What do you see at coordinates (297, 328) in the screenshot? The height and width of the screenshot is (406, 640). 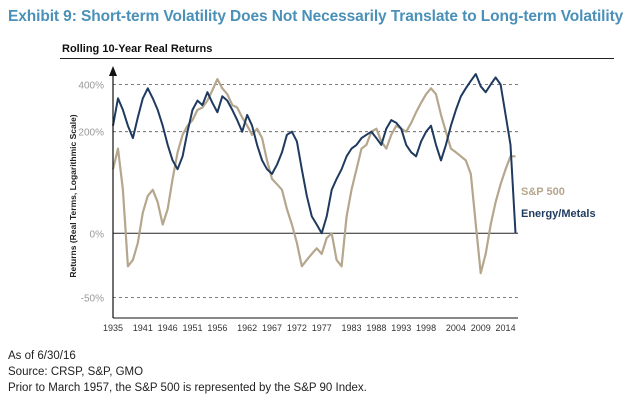 I see `x-tick-label: 1972` at bounding box center [297, 328].